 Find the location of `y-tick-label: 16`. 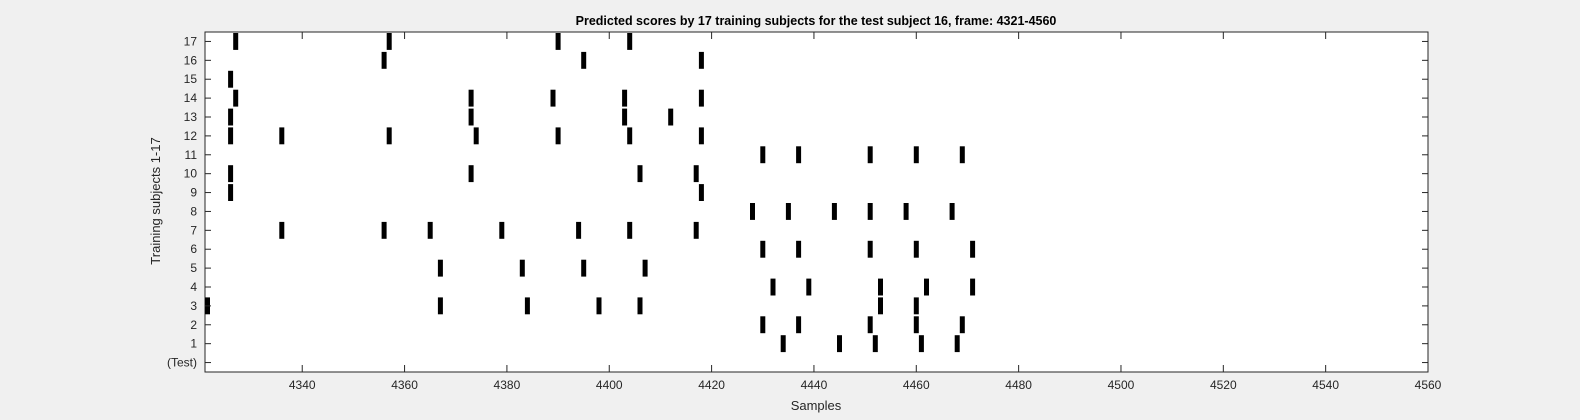

y-tick-label: 16 is located at coordinates (191, 60).